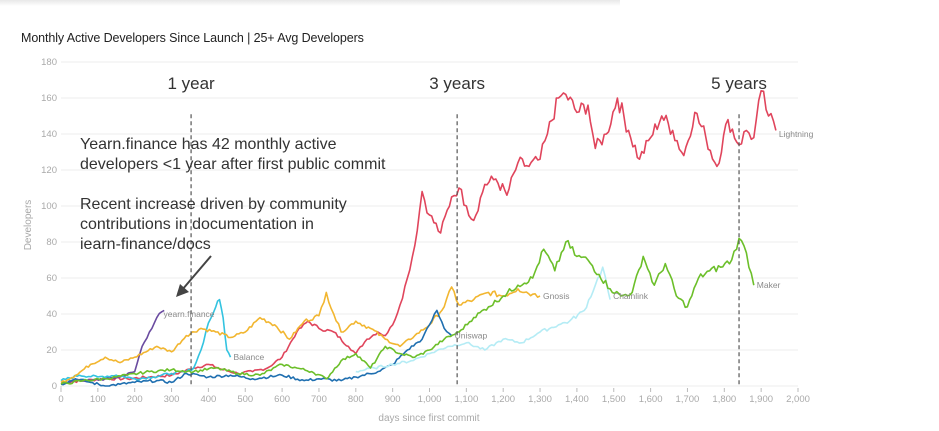 The image size is (939, 431). What do you see at coordinates (688, 399) in the screenshot?
I see `x-tick-label: 1,700` at bounding box center [688, 399].